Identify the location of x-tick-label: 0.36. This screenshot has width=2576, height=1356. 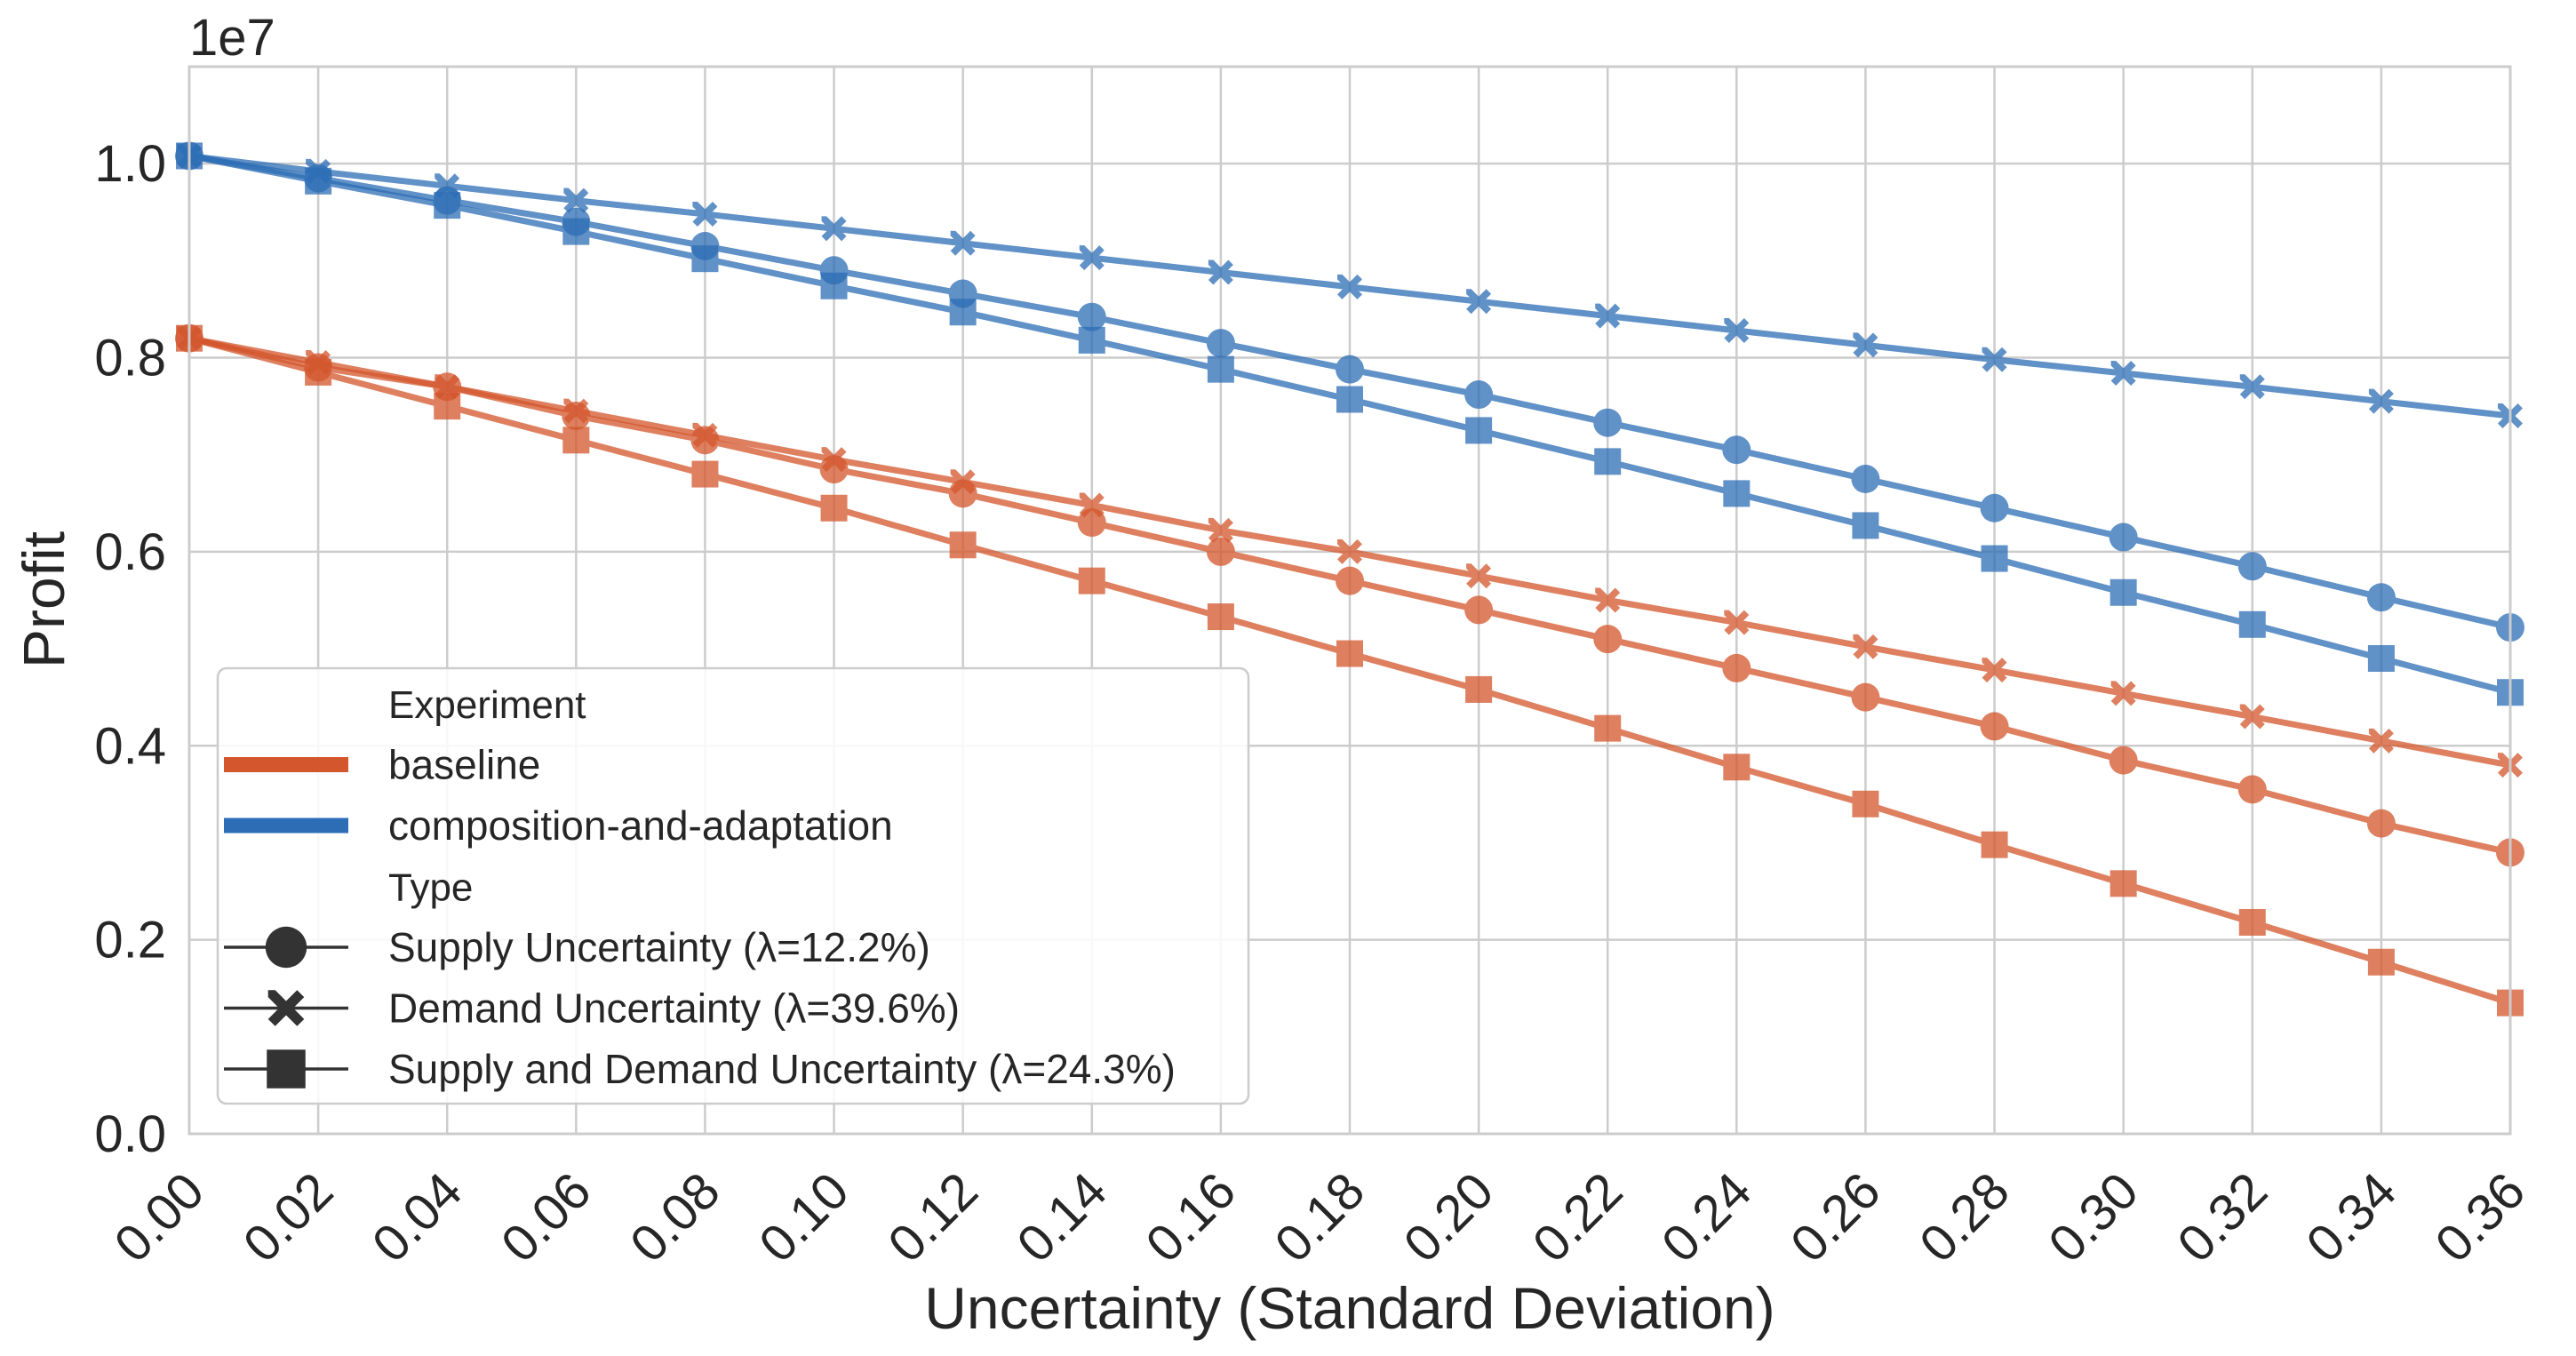
(2480, 1217).